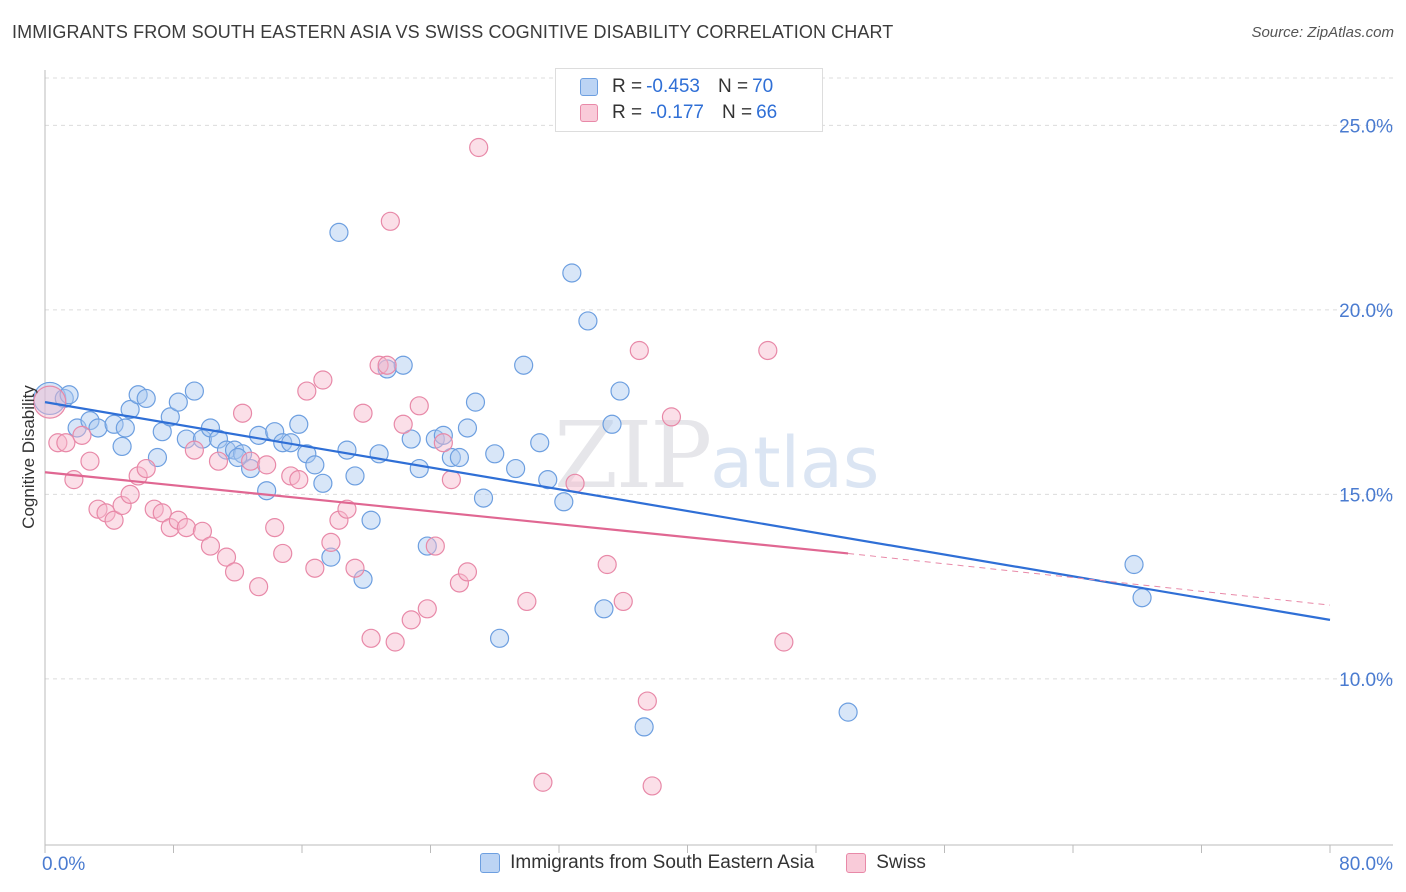 This screenshot has width=1406, height=892. What do you see at coordinates (28, 457) in the screenshot?
I see `y-axis-label: Cognitive Disability` at bounding box center [28, 457].